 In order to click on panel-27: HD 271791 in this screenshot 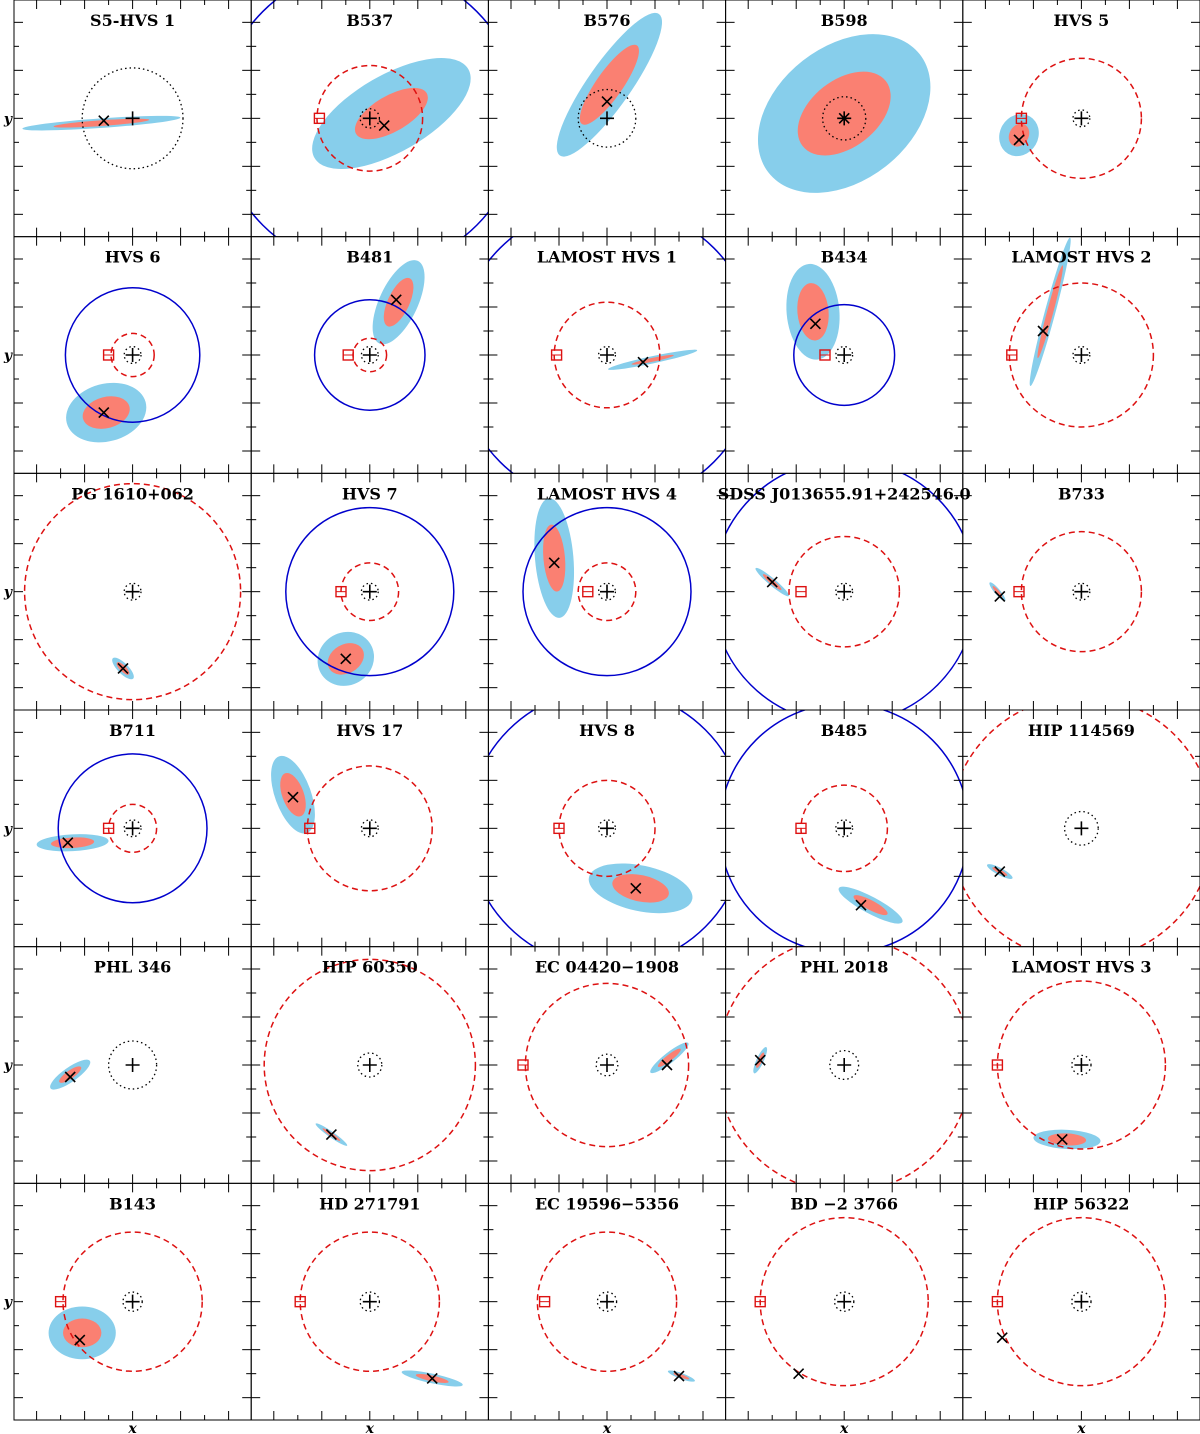, I will do `click(369, 1301)`.